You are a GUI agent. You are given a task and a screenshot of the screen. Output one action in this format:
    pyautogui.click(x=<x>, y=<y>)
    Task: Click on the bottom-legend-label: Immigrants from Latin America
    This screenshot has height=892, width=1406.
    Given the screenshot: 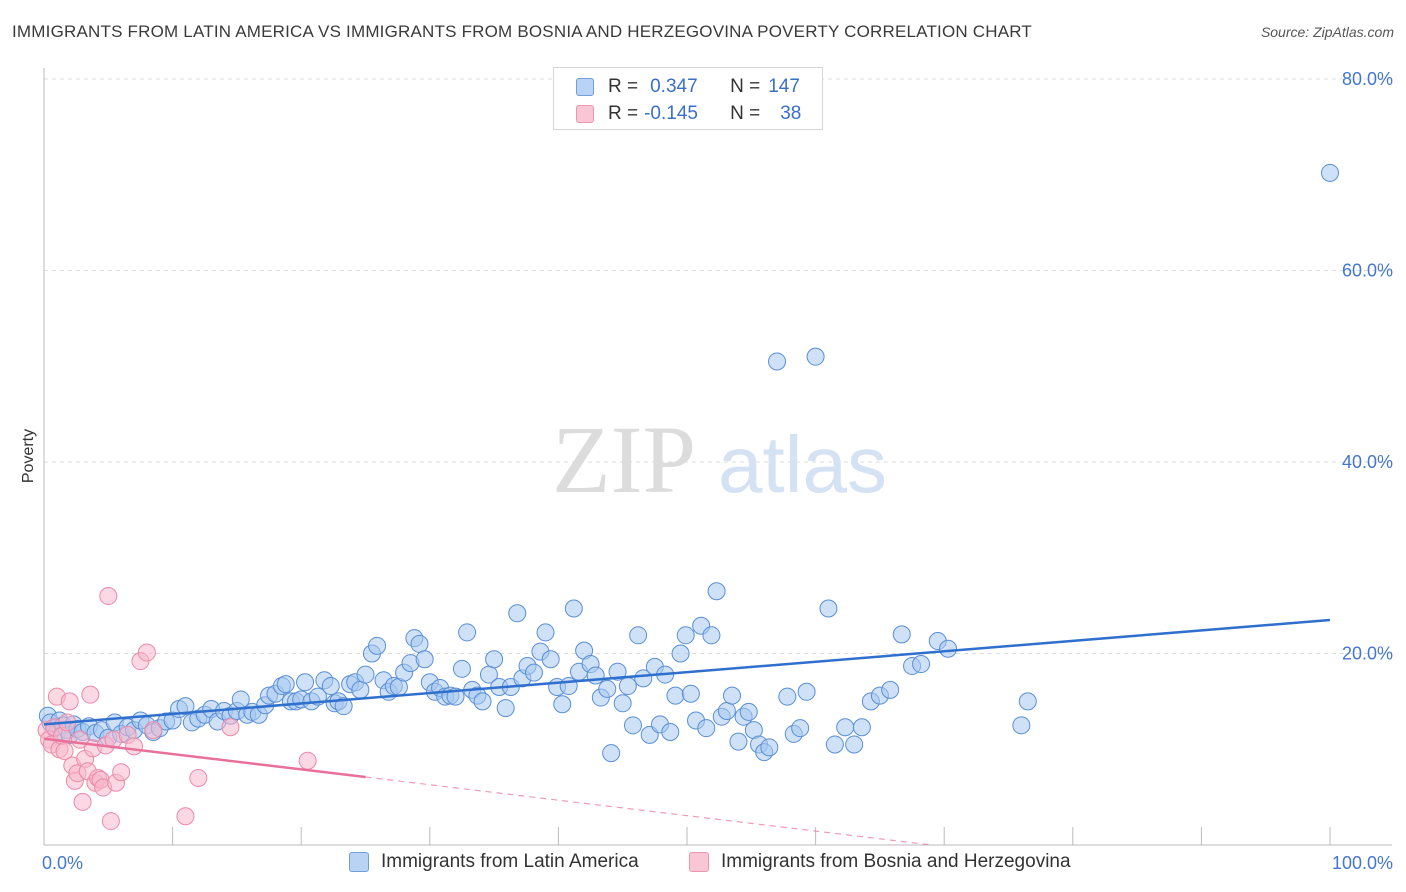 What is the action you would take?
    pyautogui.click(x=510, y=861)
    